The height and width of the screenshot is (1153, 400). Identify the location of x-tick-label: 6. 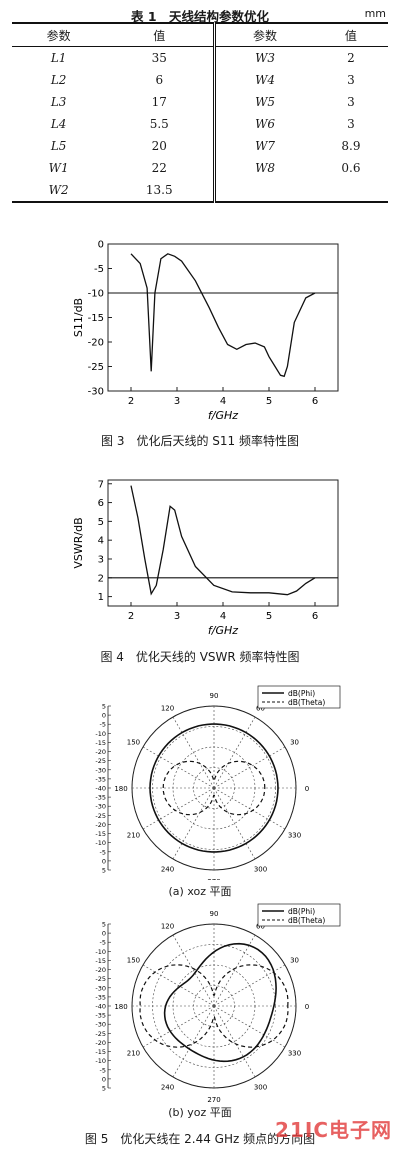
(315, 616).